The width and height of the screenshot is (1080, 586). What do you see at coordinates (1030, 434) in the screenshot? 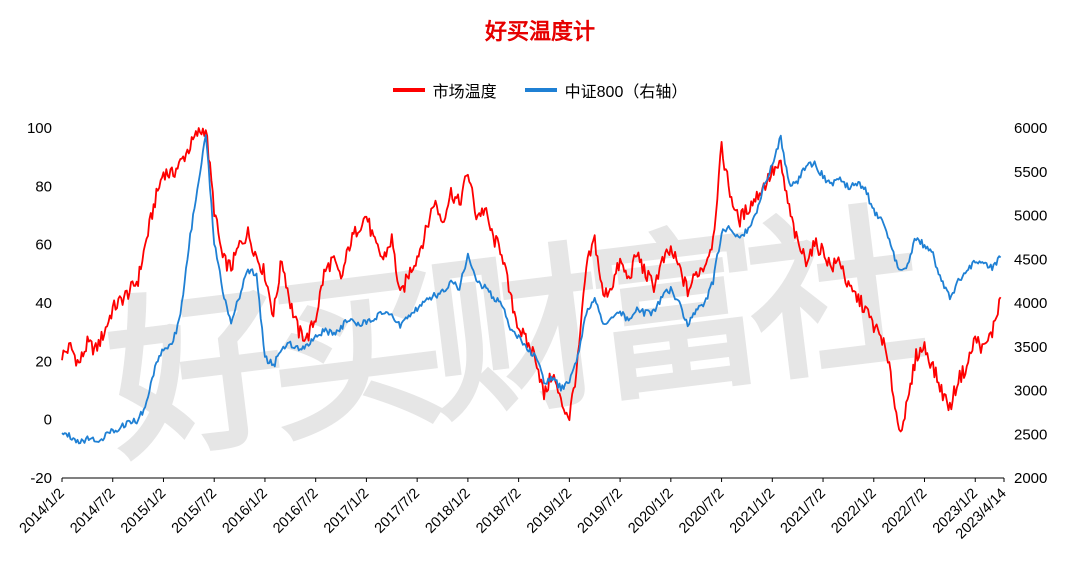
I see `right-axis-tick-label: 2500` at bounding box center [1030, 434].